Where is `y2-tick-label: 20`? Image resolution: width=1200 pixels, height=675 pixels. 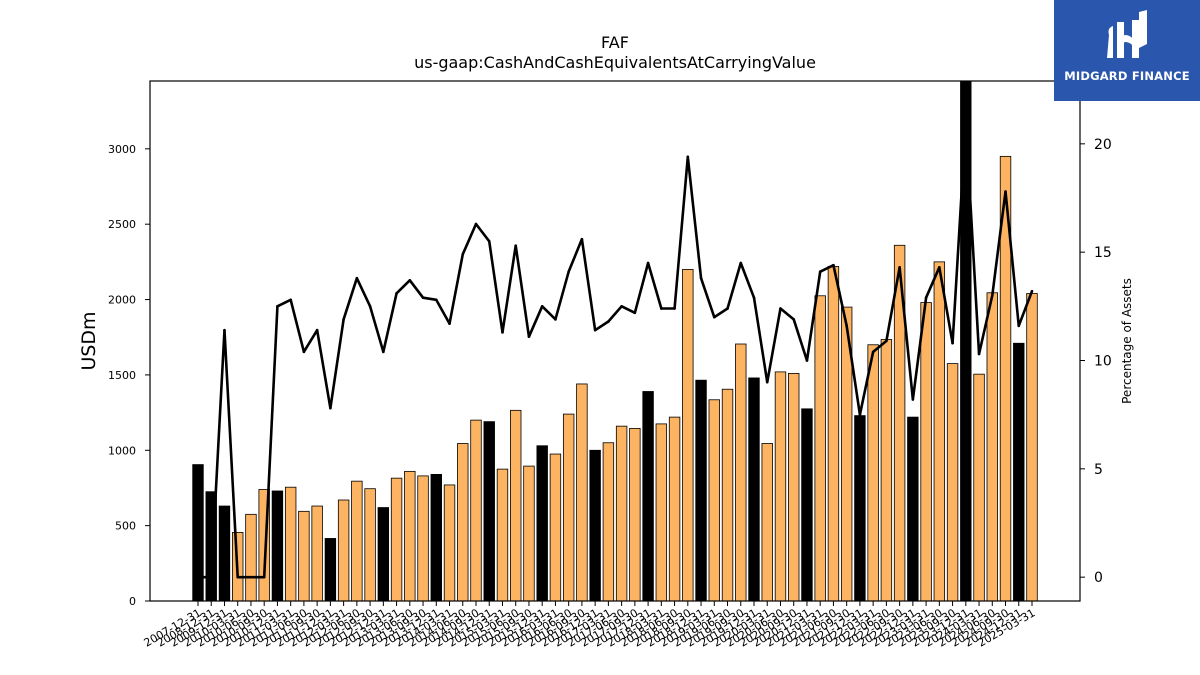 y2-tick-label: 20 is located at coordinates (1103, 145).